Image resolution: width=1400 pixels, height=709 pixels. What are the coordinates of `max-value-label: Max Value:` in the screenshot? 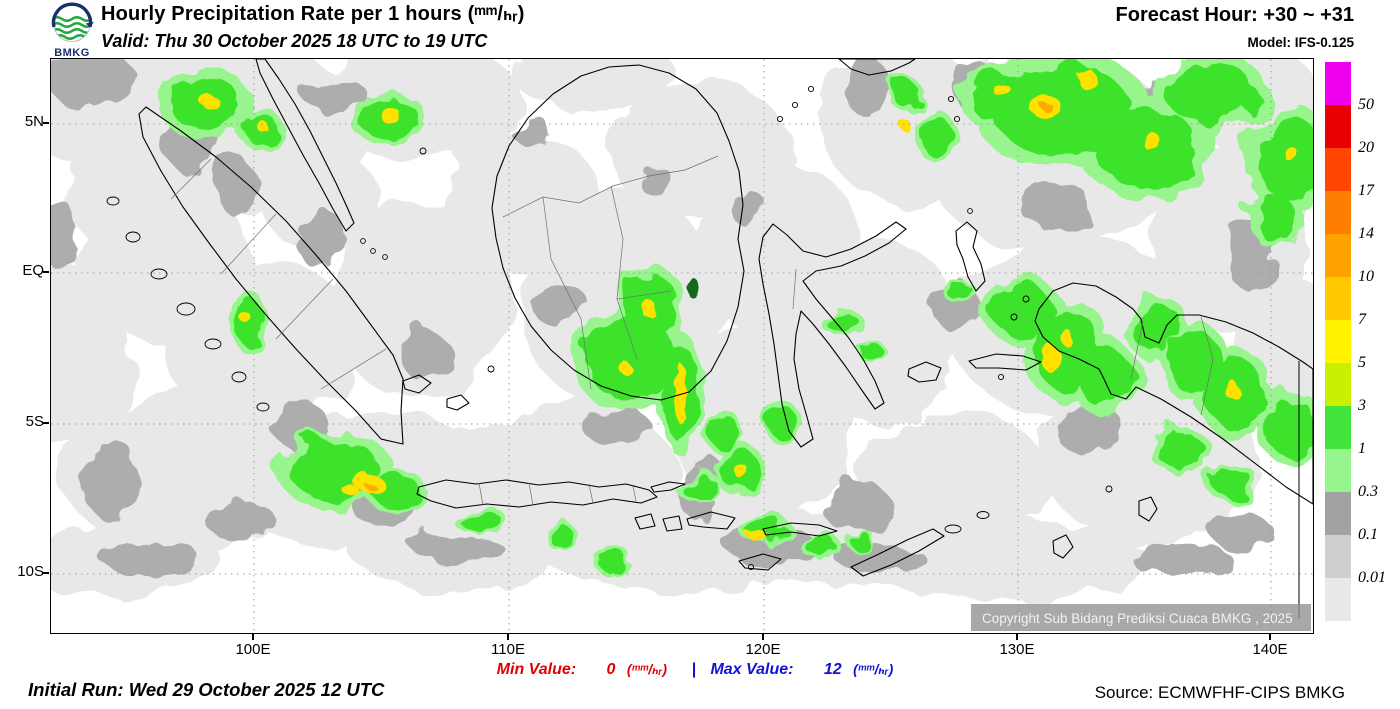 It's located at (752, 669).